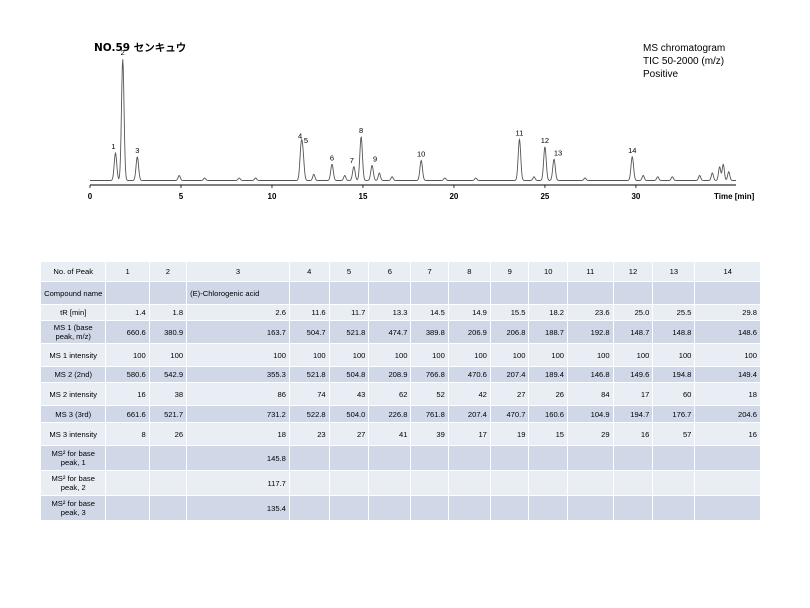 The image size is (810, 608). Describe the element at coordinates (168, 271) in the screenshot. I see `table-cell: 2` at that location.